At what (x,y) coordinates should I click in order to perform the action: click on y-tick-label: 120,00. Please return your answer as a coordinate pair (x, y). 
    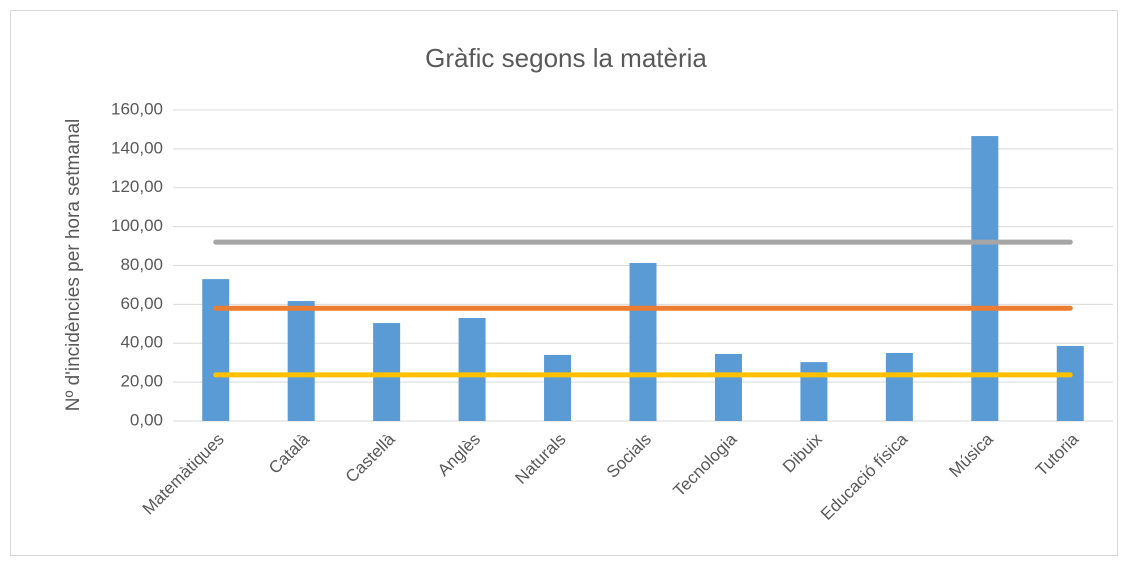
    Looking at the image, I should click on (137, 186).